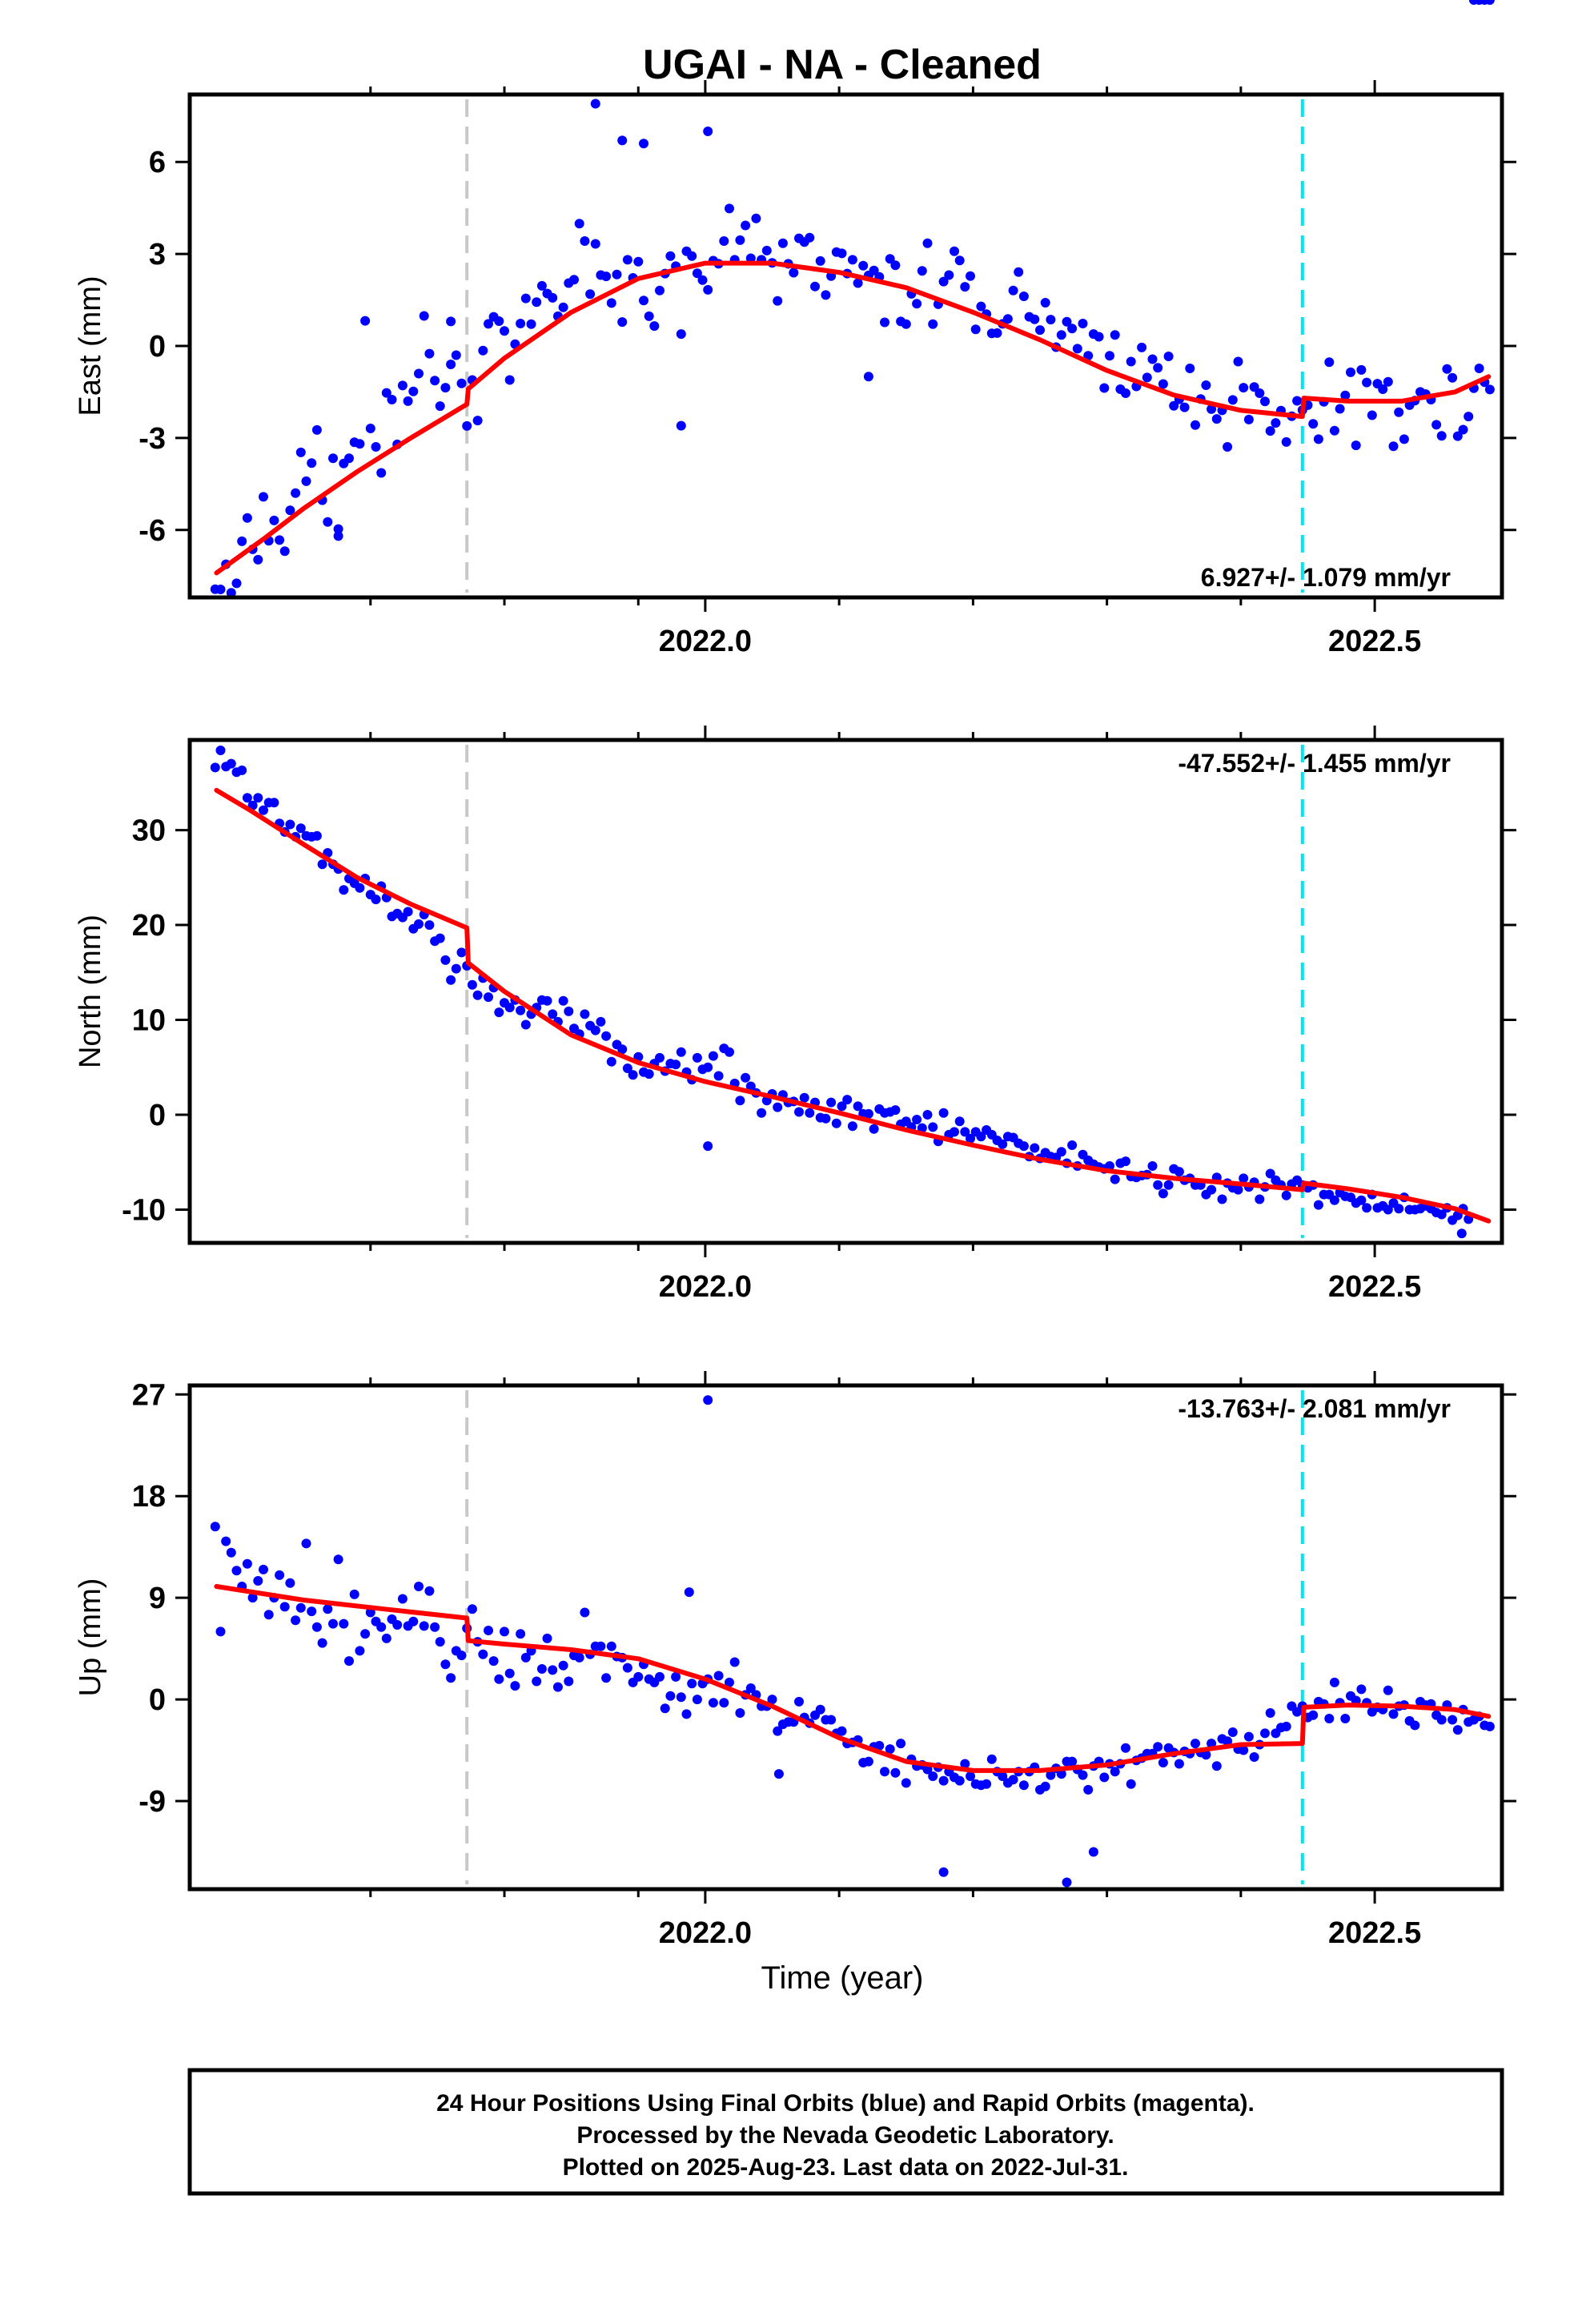 This screenshot has width=1582, height=2324. I want to click on up-y-axis-label: Up (mm), so click(91, 1637).